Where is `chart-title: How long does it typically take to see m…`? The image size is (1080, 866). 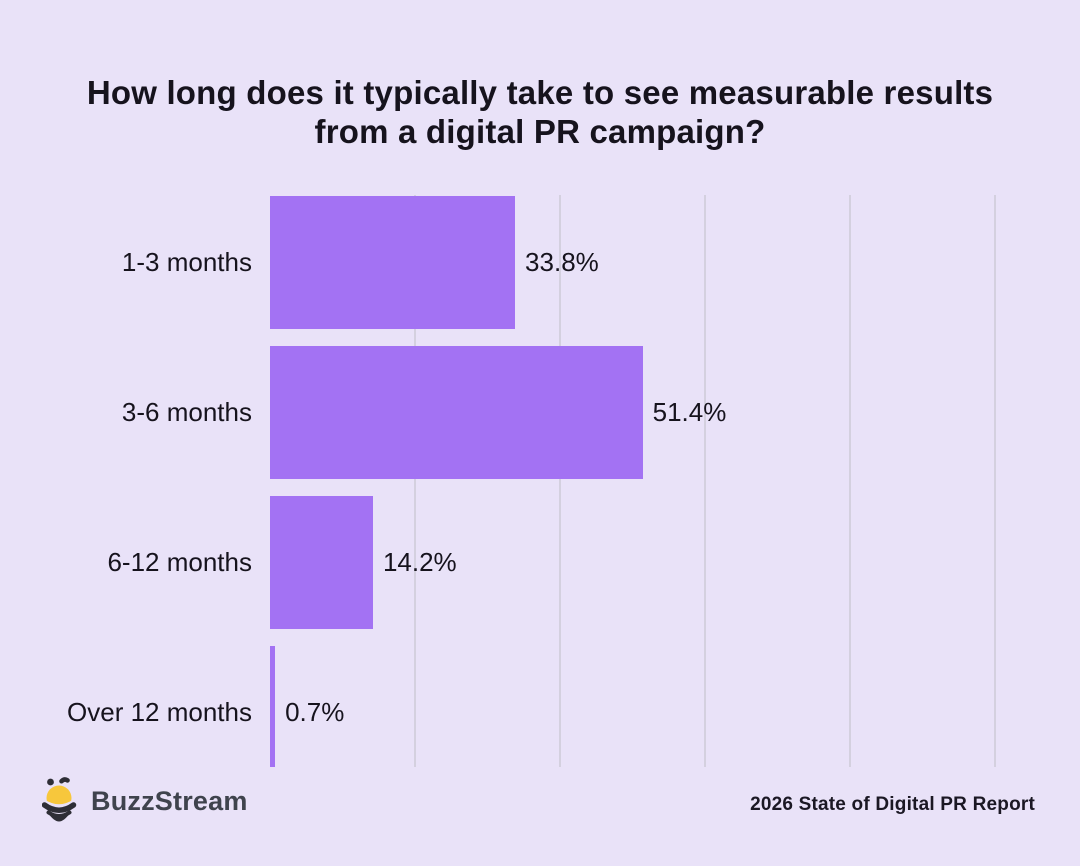 chart-title: How long does it typically take to see m… is located at coordinates (540, 112).